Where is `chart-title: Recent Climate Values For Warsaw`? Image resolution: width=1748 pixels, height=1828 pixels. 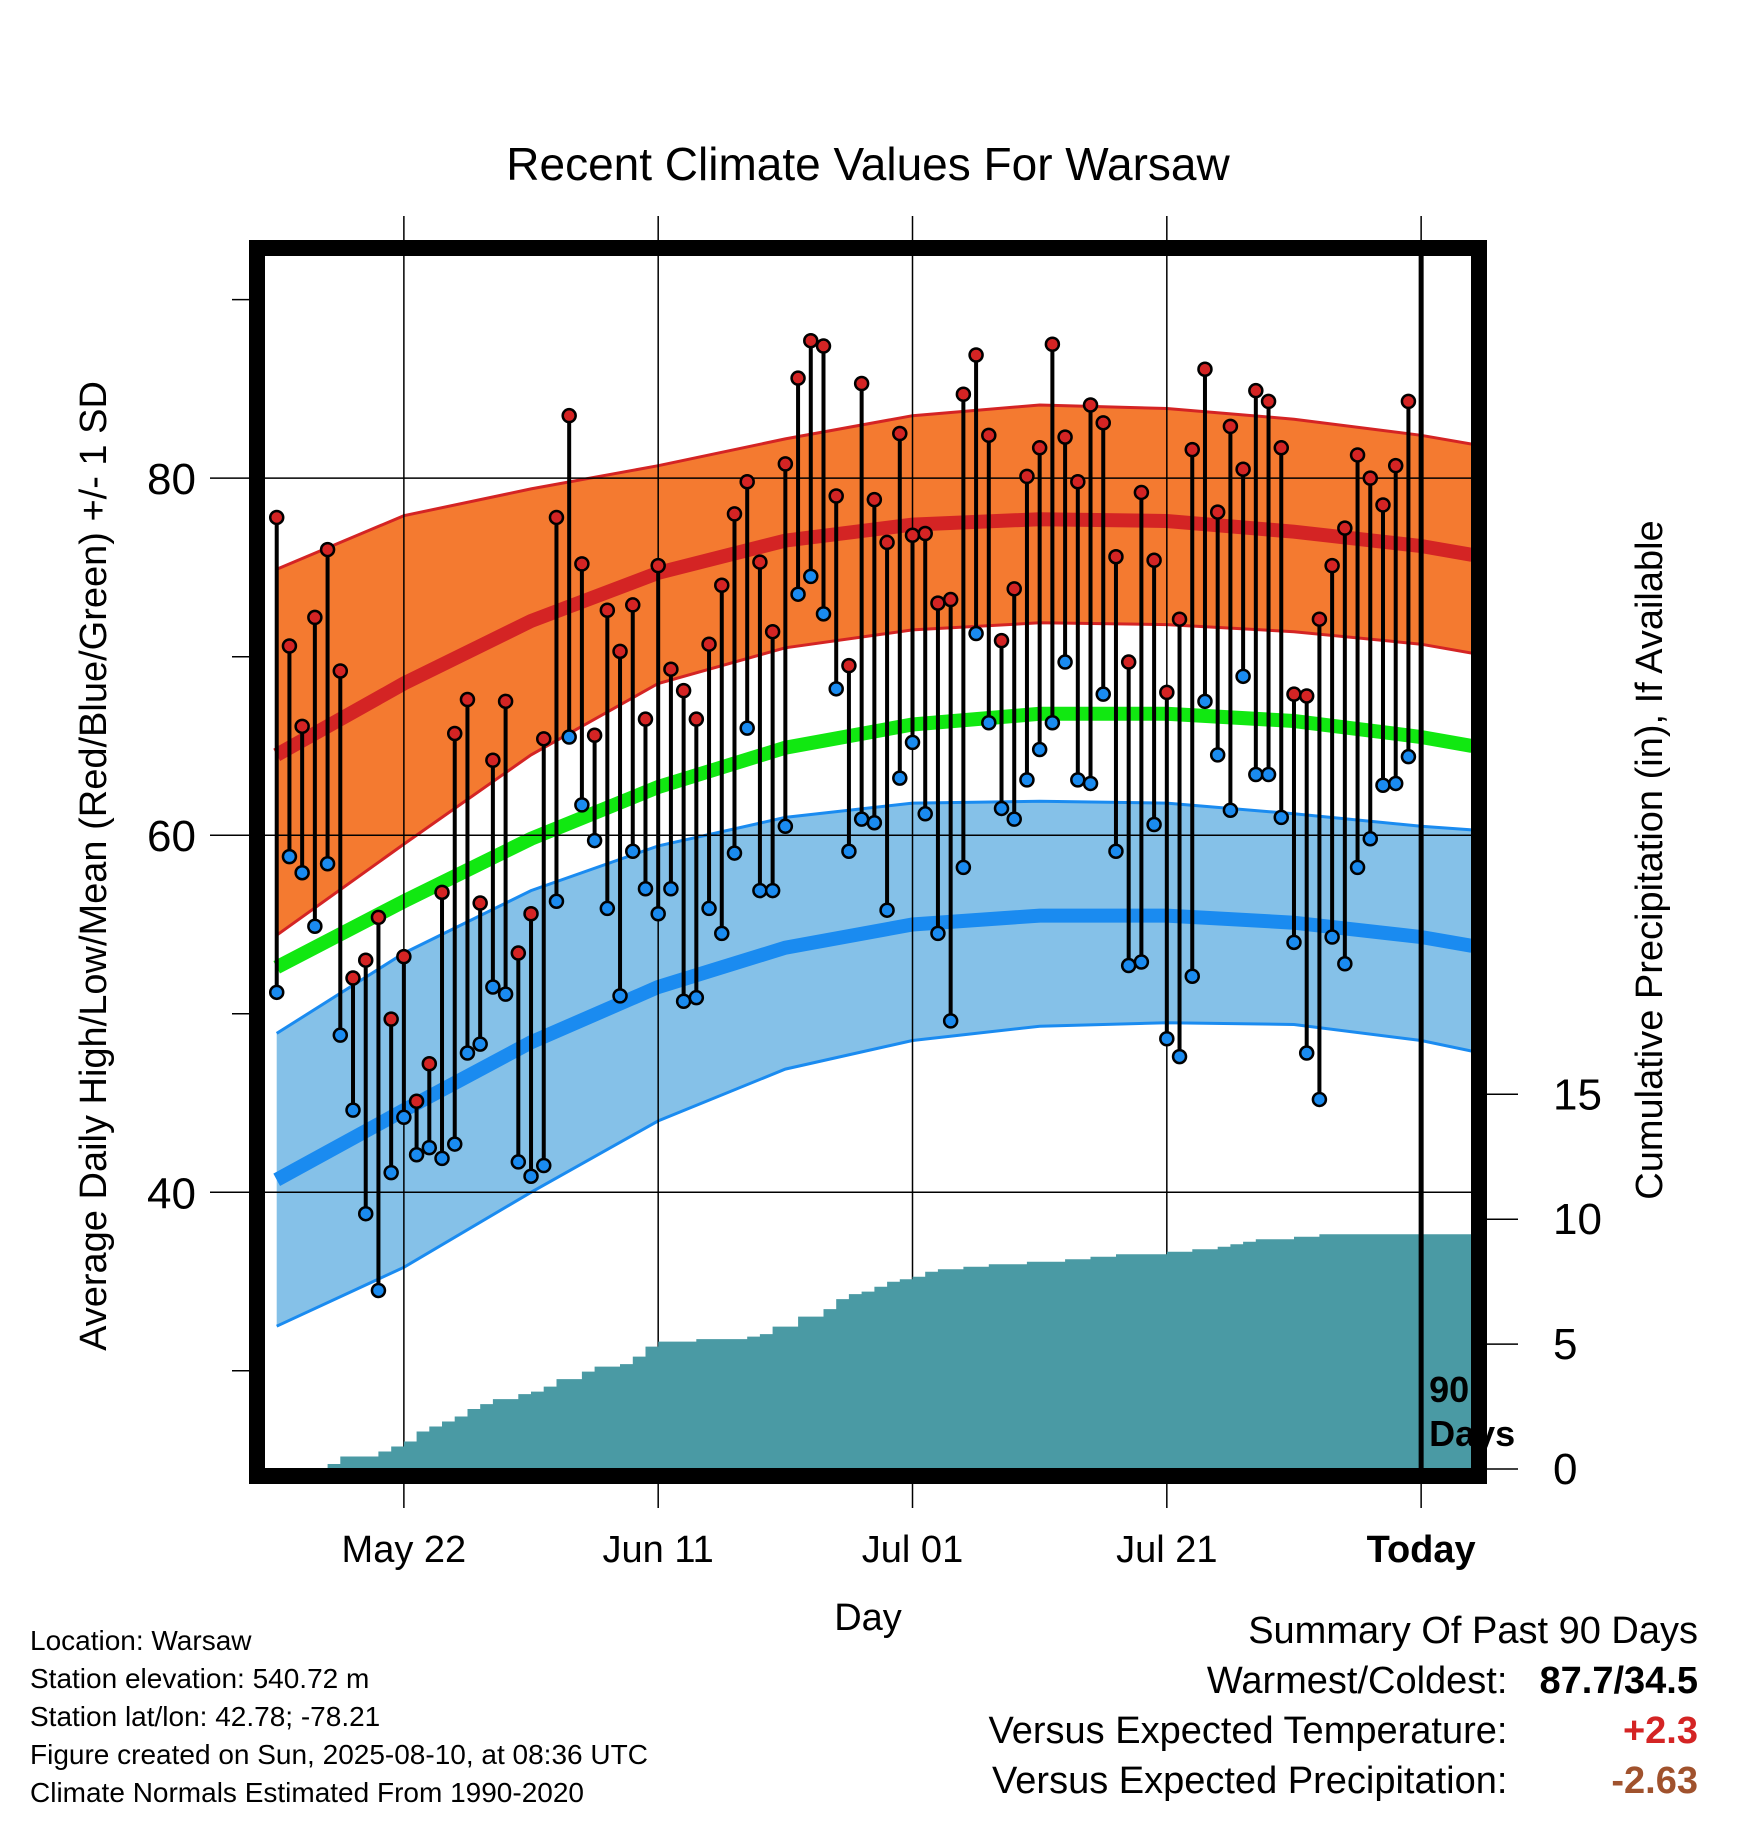
chart-title: Recent Climate Values For Warsaw is located at coordinates (868, 164).